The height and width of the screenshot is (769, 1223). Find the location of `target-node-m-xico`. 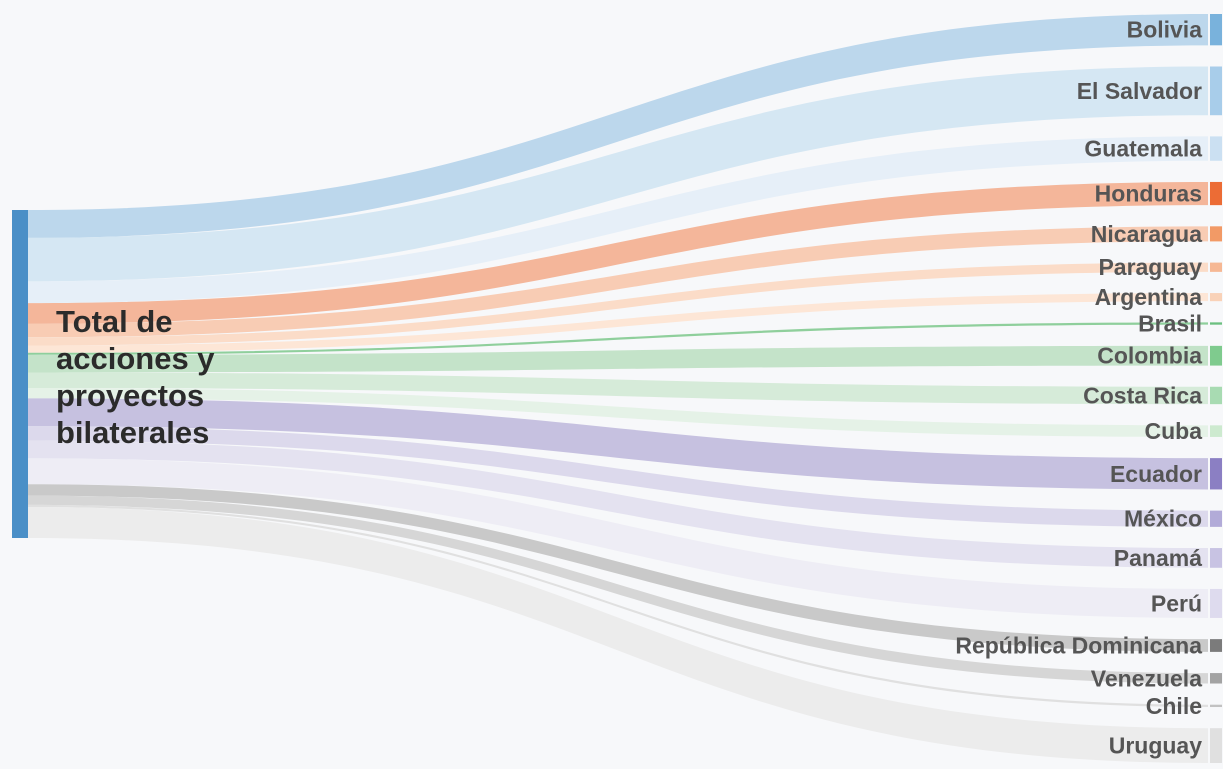

target-node-m-xico is located at coordinates (1216, 518).